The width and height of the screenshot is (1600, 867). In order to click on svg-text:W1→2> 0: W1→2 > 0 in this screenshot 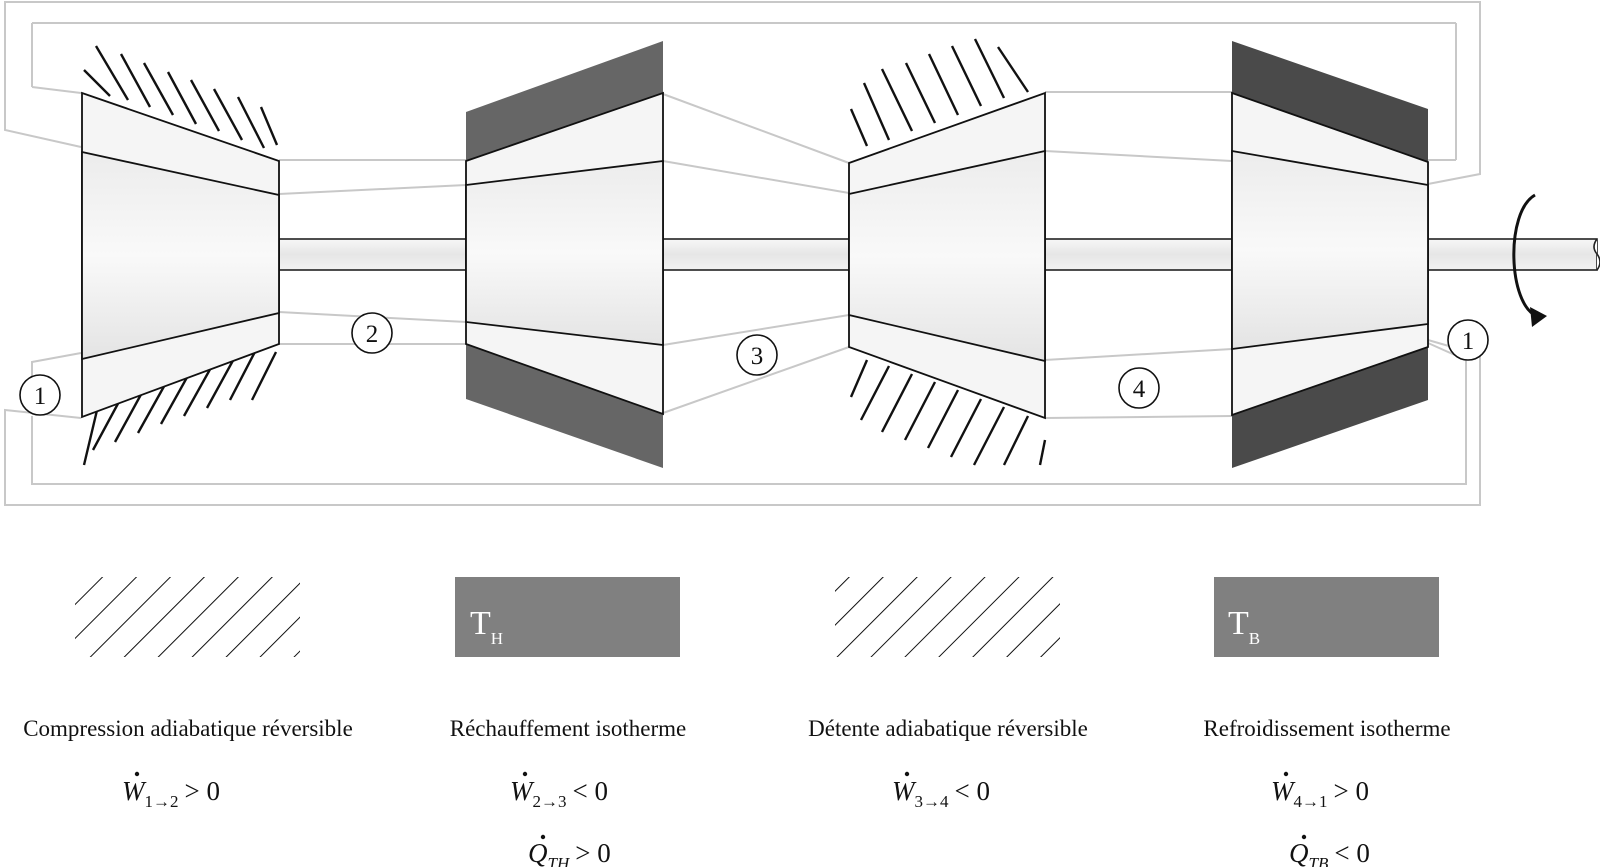, I will do `click(171, 793)`.